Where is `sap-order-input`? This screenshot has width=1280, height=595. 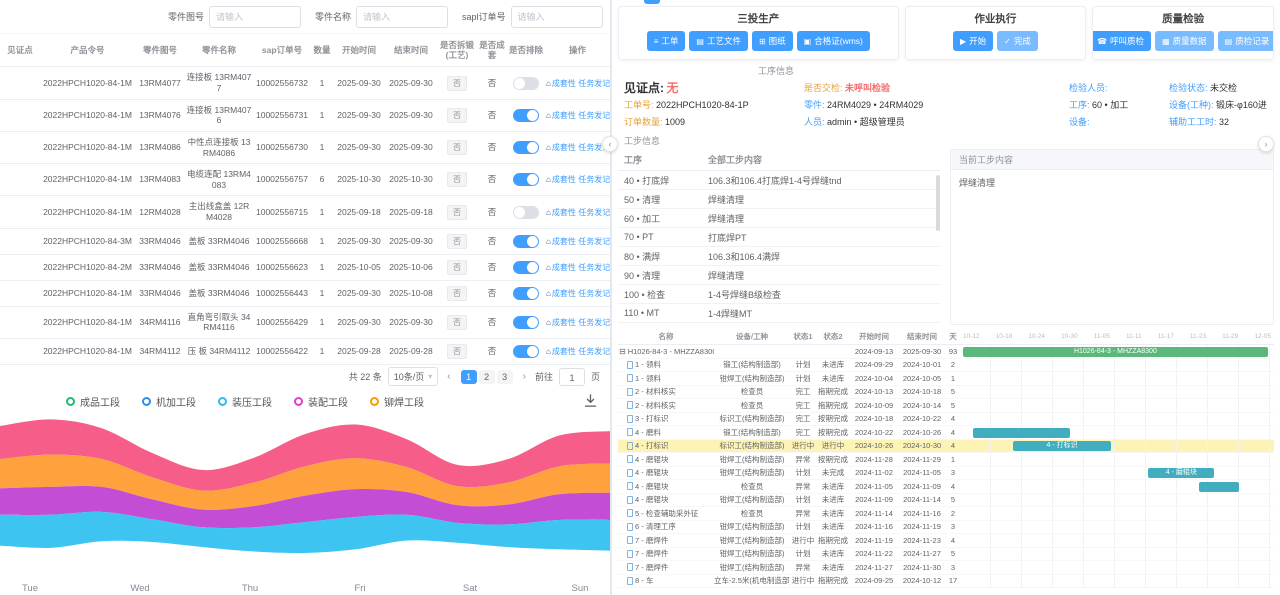 sap-order-input is located at coordinates (556, 16).